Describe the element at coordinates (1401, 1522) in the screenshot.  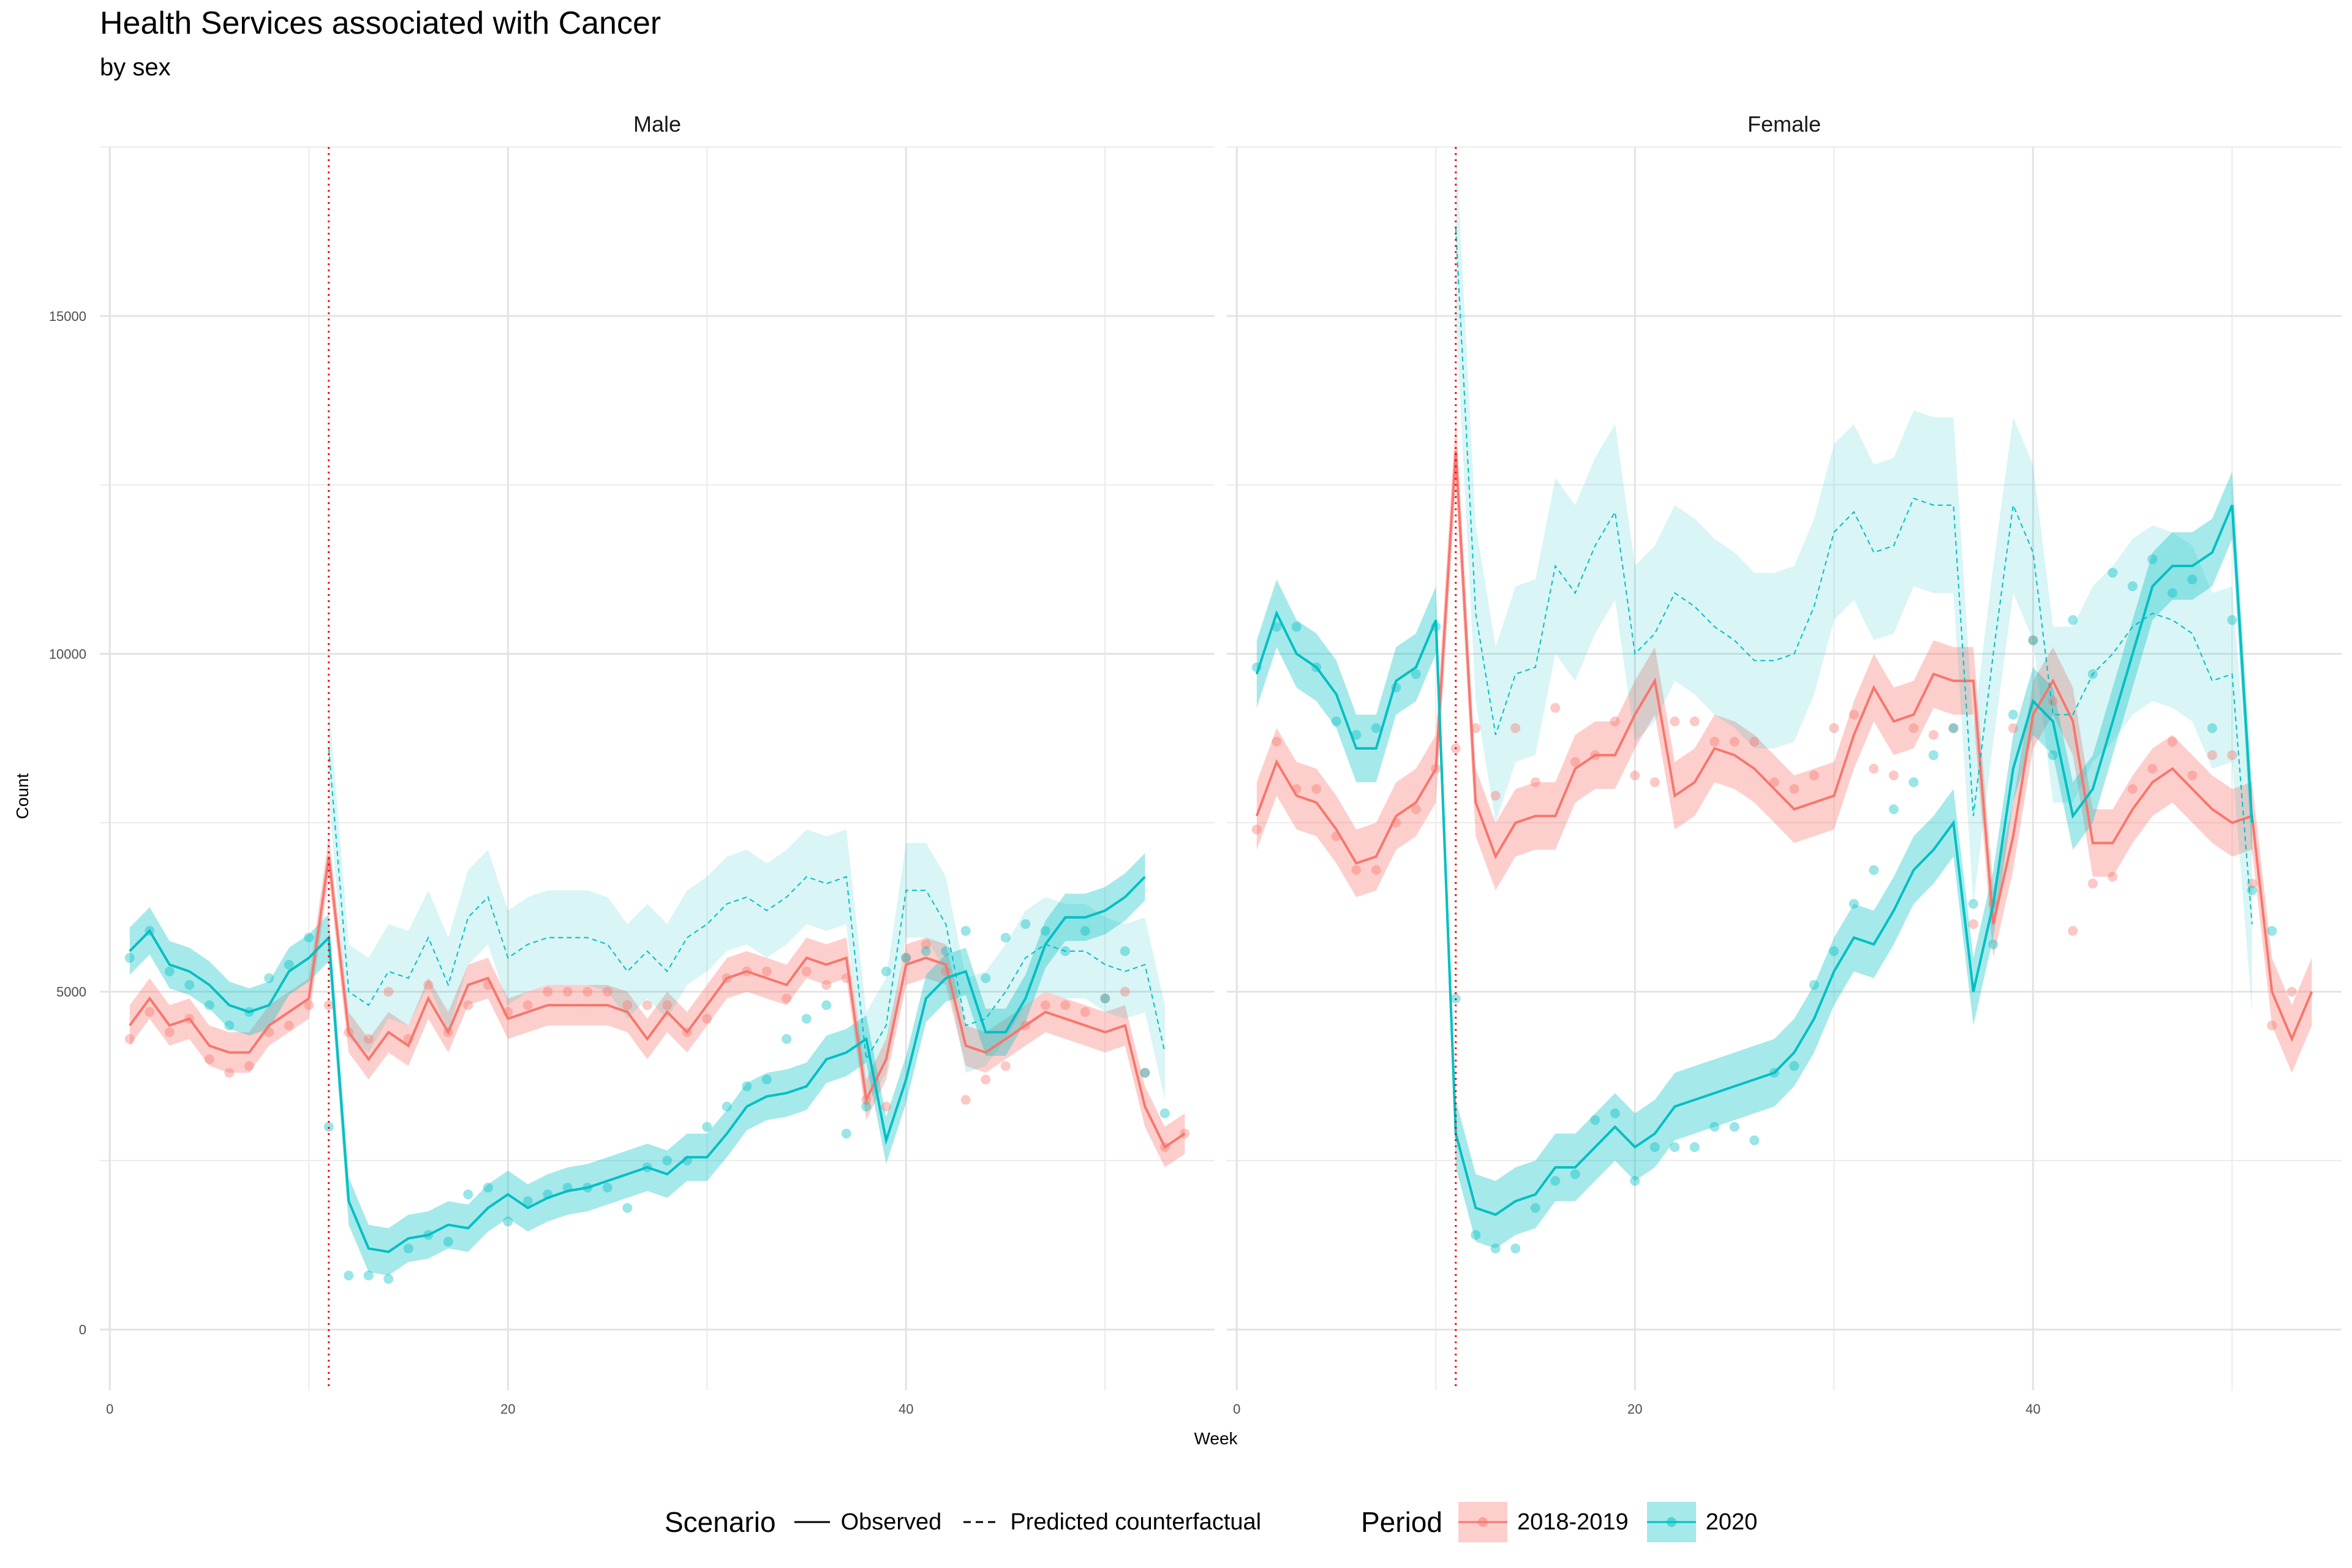
I see `period-legend-title: Period` at that location.